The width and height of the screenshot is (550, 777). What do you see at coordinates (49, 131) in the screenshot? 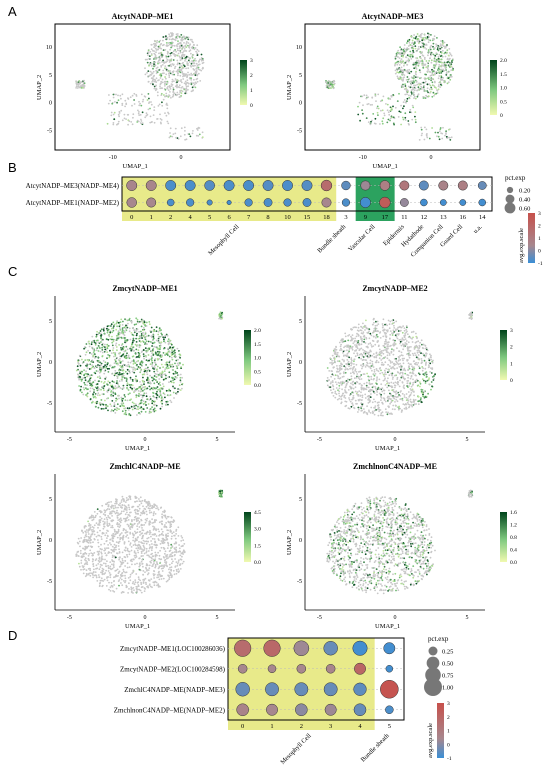
I see `y-tick-label: -5` at bounding box center [49, 131].